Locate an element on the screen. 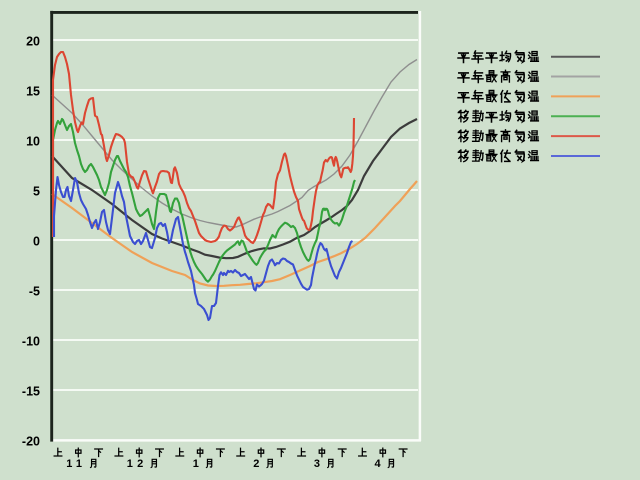 Image resolution: width=640 pixels, height=480 pixels. svg-text: 5 is located at coordinates (36, 192).